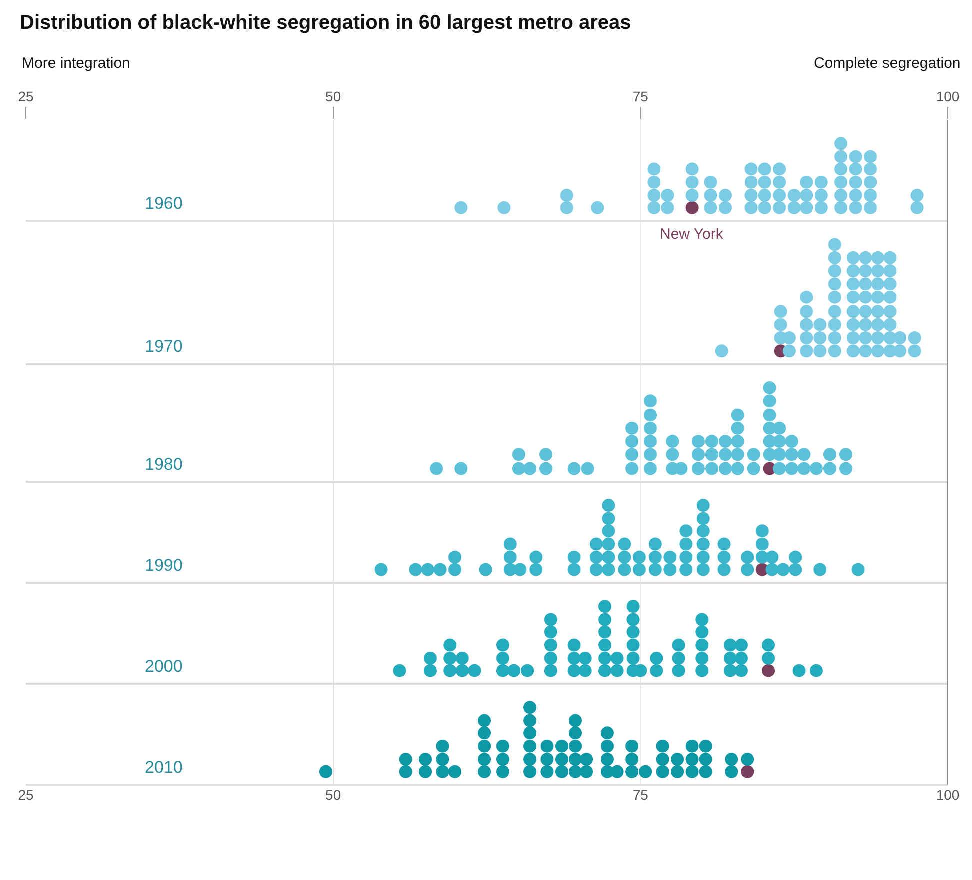 The width and height of the screenshot is (972, 880). Describe the element at coordinates (164, 346) in the screenshot. I see `y-axis-title: 1970` at that location.